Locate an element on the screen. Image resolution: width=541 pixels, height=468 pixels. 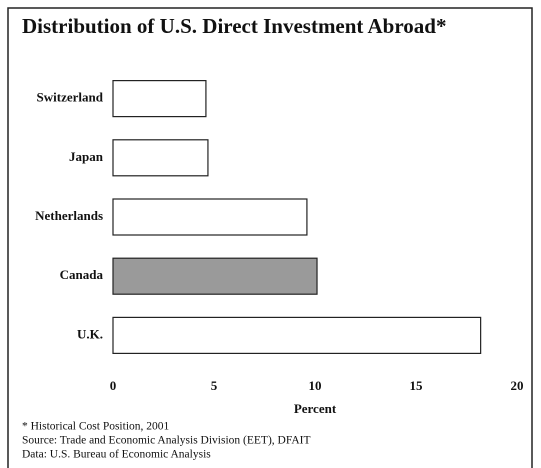
y-tick-label: Canada is located at coordinates (82, 274).